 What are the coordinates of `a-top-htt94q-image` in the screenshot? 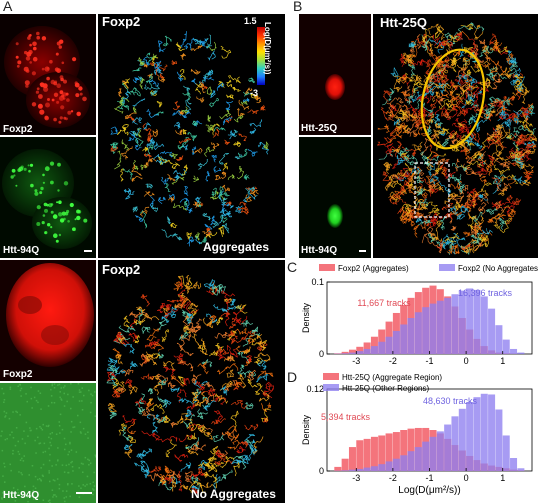 It's located at (48, 197).